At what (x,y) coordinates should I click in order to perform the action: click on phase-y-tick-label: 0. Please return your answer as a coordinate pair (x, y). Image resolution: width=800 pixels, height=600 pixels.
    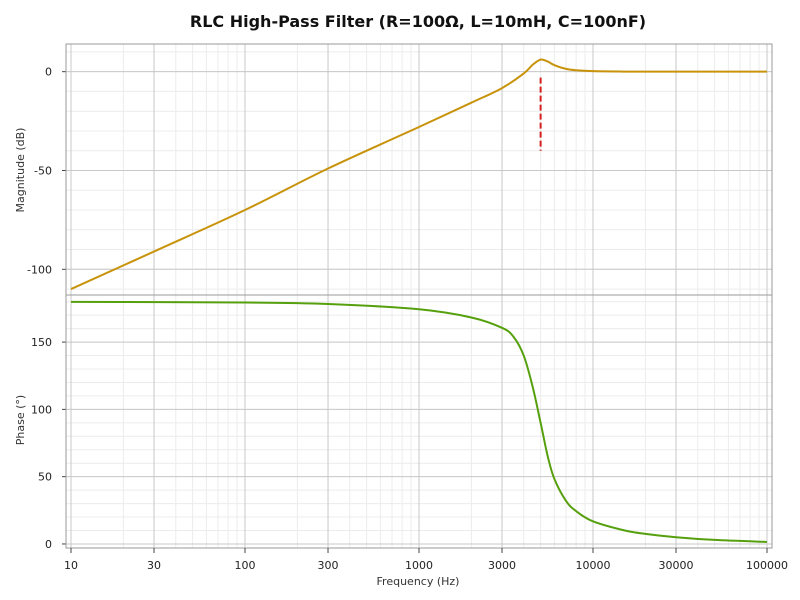
    Looking at the image, I should click on (48, 544).